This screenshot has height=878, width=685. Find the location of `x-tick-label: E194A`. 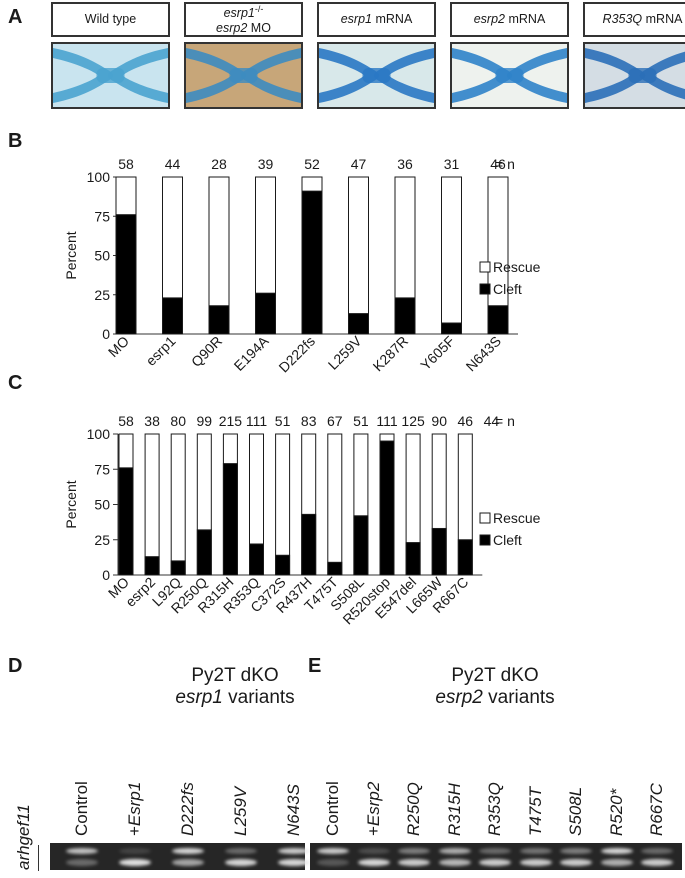

x-tick-label: E194A is located at coordinates (252, 352).